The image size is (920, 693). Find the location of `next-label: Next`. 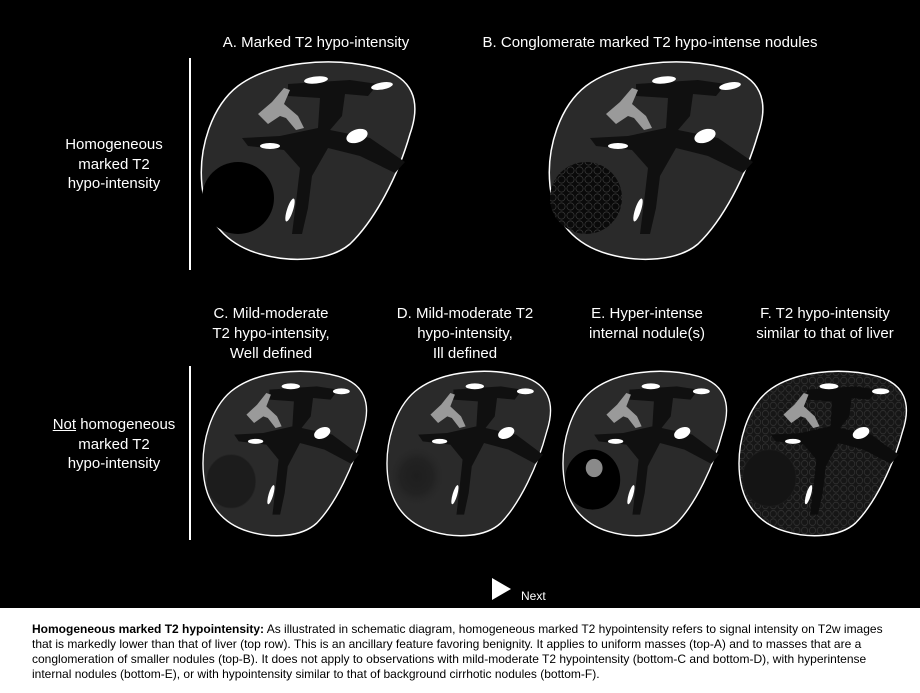

next-label: Next is located at coordinates (533, 596).